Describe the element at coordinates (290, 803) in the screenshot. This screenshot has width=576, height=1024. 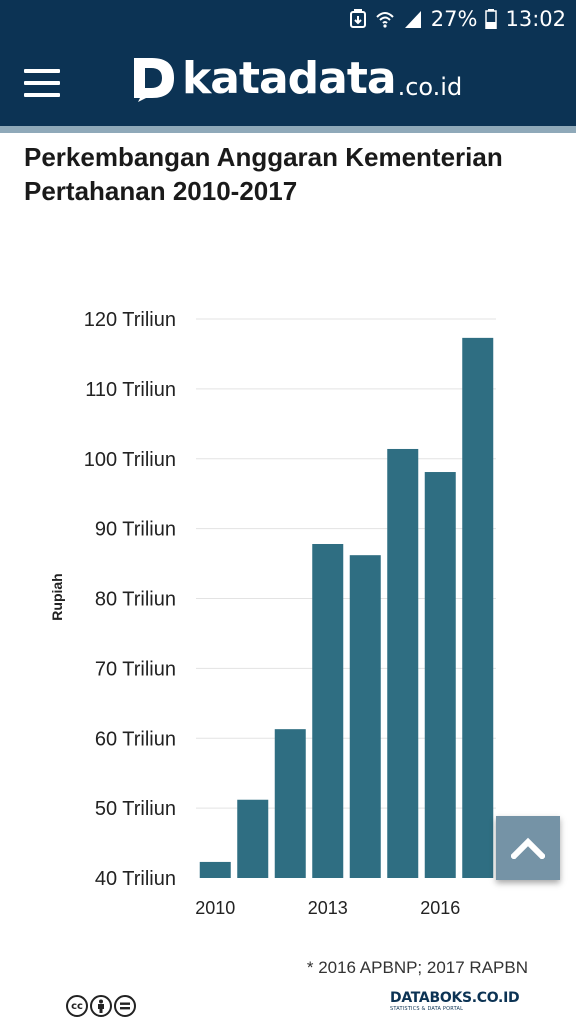
I see `bar-2012` at that location.